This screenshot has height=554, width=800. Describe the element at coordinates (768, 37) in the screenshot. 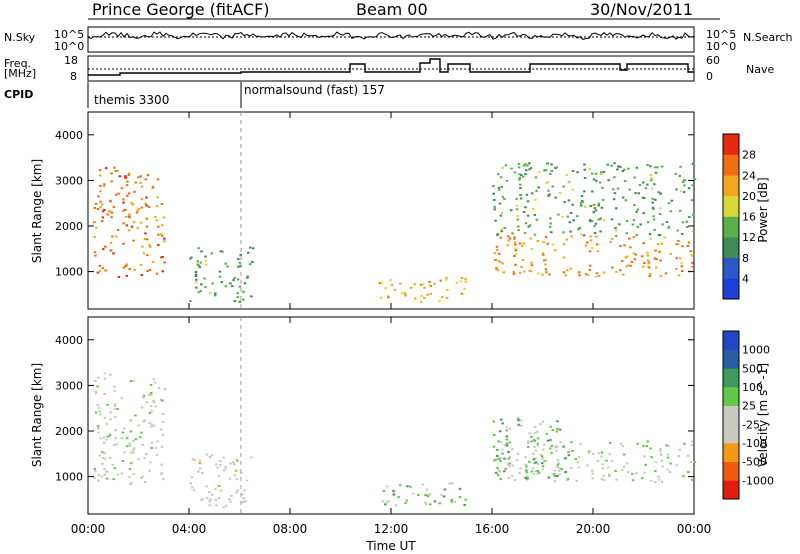

I see `nsearch-label: N.Search` at that location.